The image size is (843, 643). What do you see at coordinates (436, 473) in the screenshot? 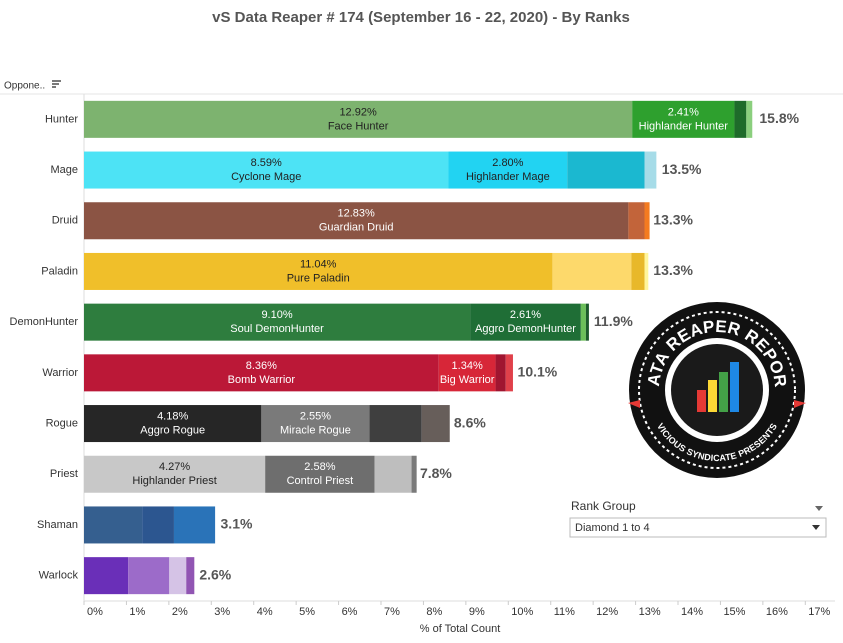
I see `total-label: 7.8%` at bounding box center [436, 473].